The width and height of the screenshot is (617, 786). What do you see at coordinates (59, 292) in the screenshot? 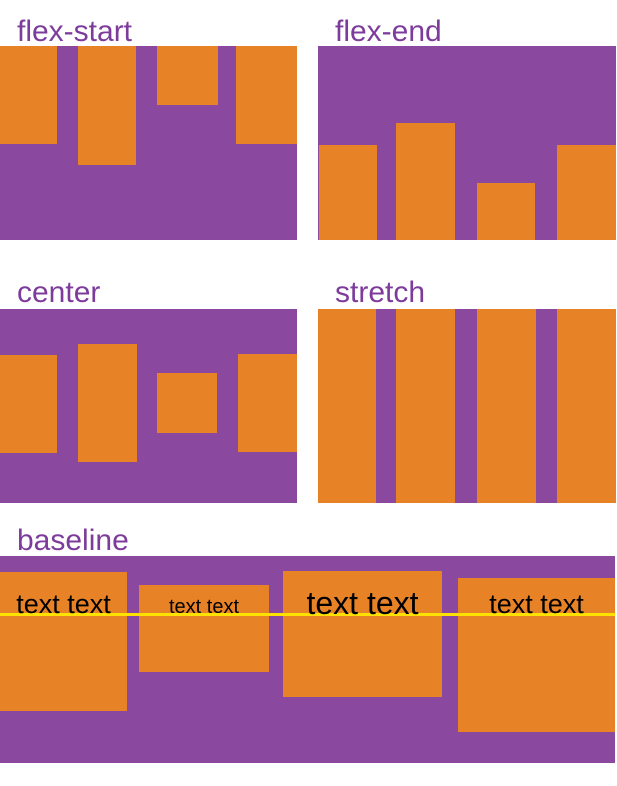
I see `panel-label-center: center` at bounding box center [59, 292].